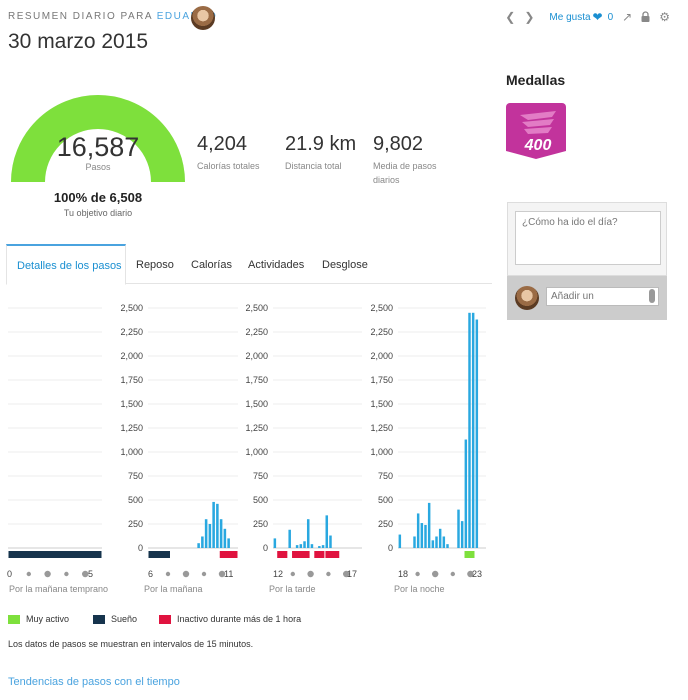 Image resolution: width=688 pixels, height=700 pixels. I want to click on activity-band-sleep, so click(159, 554).